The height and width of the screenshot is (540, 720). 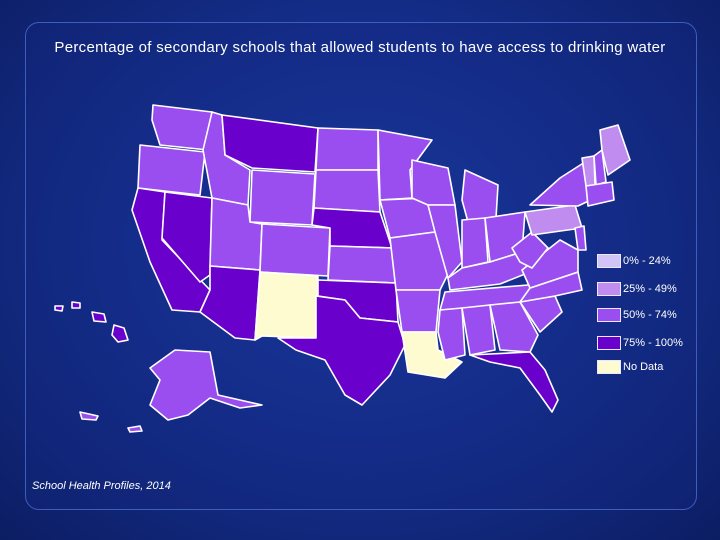 What do you see at coordinates (295, 250) in the screenshot?
I see `state-co` at bounding box center [295, 250].